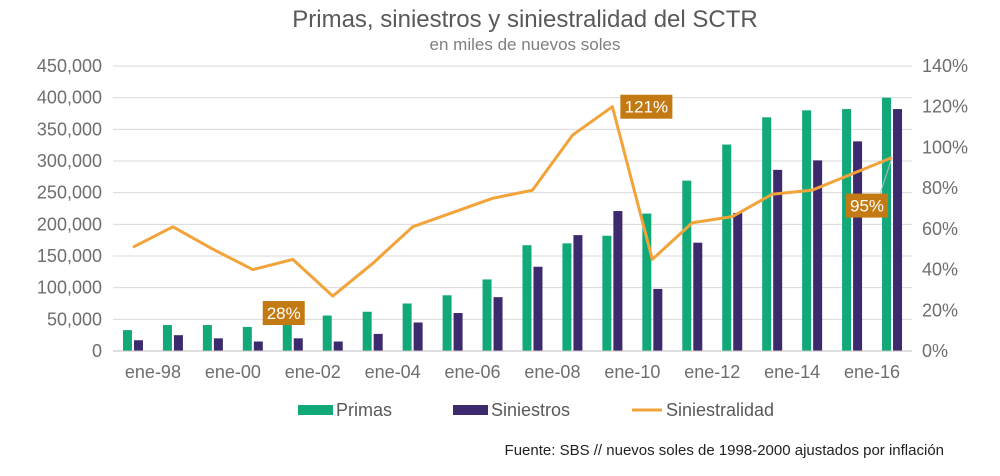 This screenshot has width=1000, height=476. I want to click on legend: Primas Siniestros Siniestralidad, so click(536, 410).